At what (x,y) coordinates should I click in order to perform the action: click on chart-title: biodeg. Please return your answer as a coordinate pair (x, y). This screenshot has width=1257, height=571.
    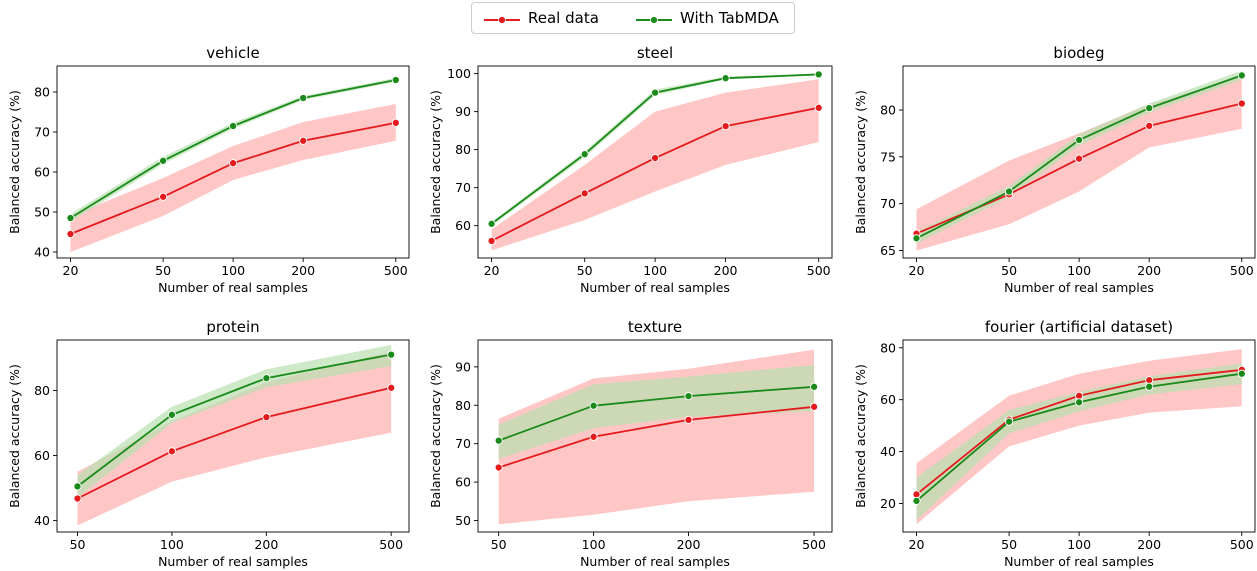
    Looking at the image, I should click on (1078, 53).